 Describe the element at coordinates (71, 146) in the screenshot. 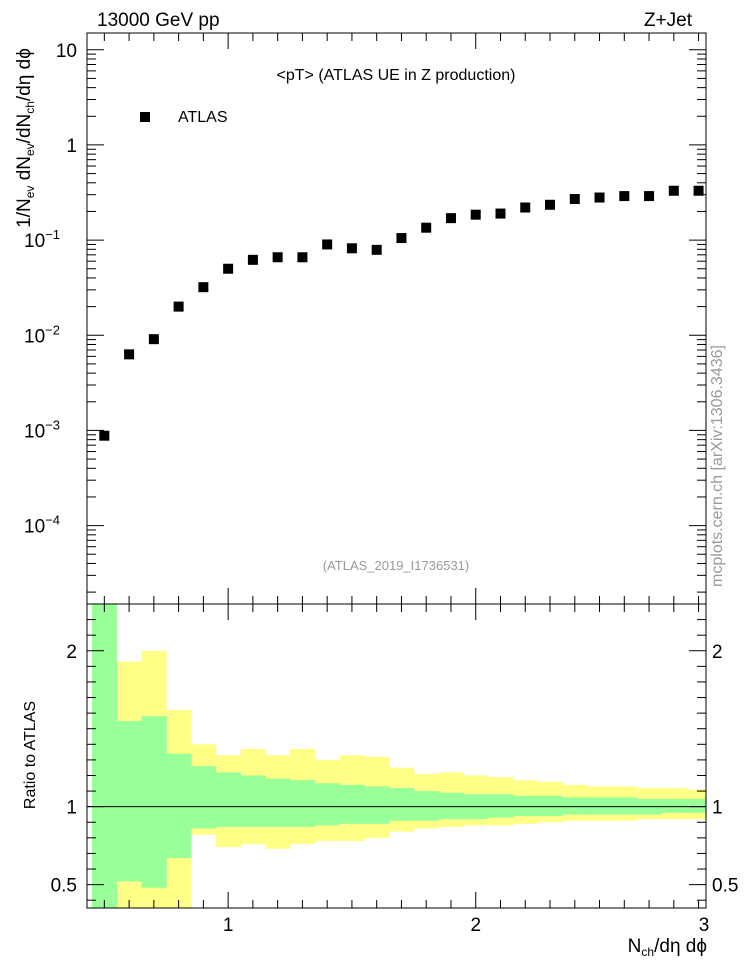

I see `y-tick-label: 1` at that location.